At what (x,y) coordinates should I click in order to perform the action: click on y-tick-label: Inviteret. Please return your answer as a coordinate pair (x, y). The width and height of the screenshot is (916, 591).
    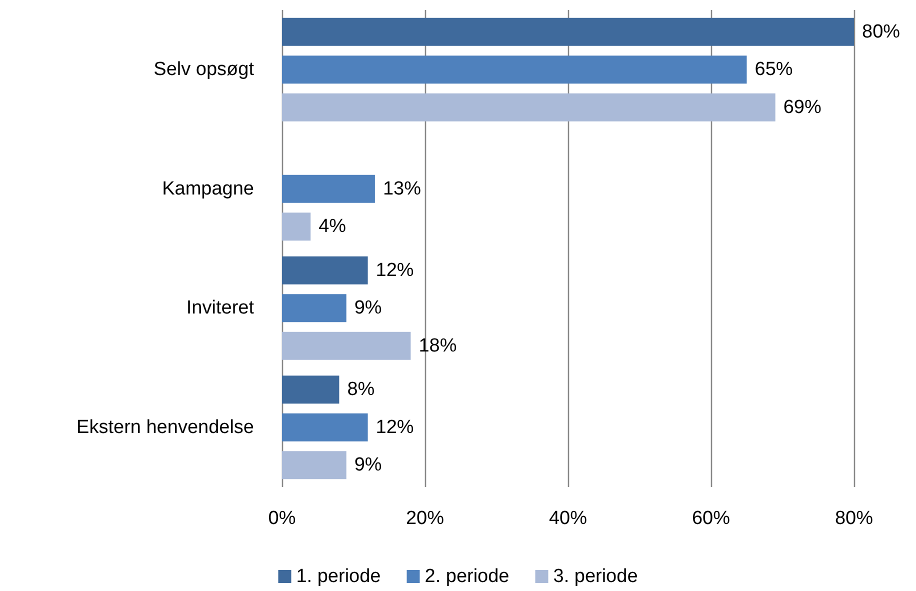
    Looking at the image, I should click on (220, 308).